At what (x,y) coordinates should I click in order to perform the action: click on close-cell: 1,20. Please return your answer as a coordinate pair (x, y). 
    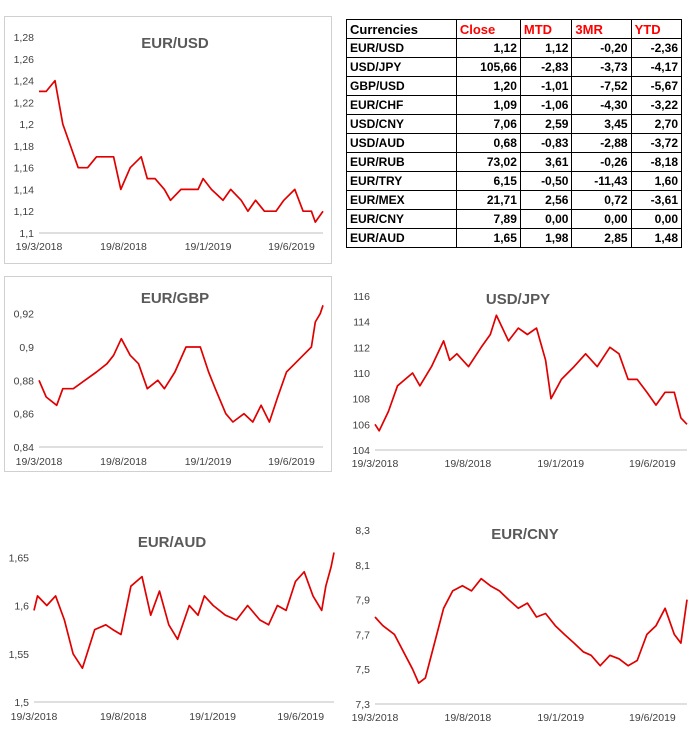
    Looking at the image, I should click on (488, 86).